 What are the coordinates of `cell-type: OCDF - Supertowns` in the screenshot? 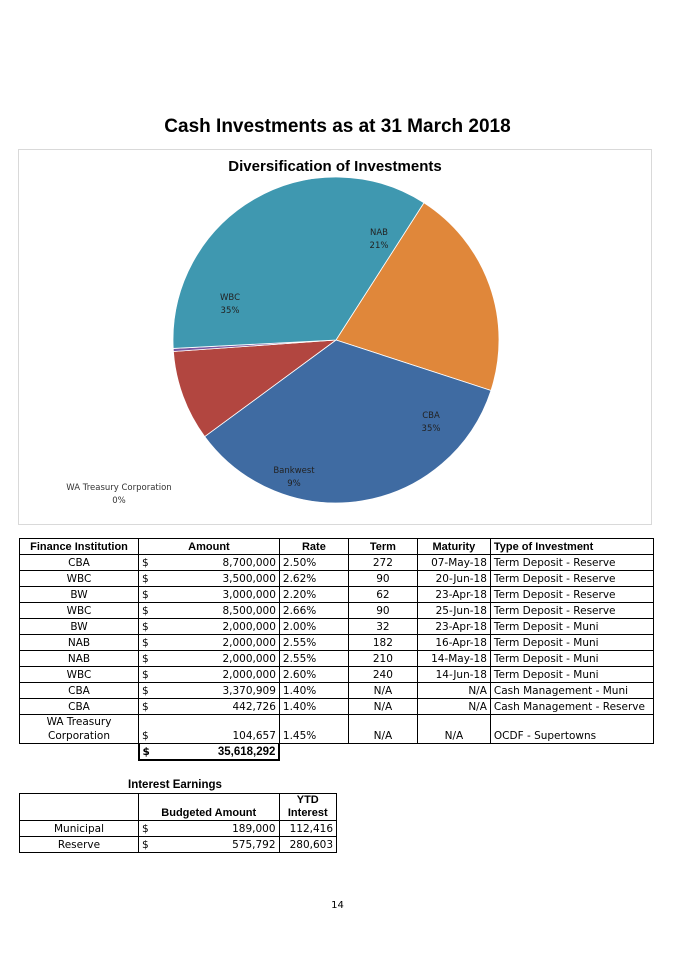 It's located at (572, 729).